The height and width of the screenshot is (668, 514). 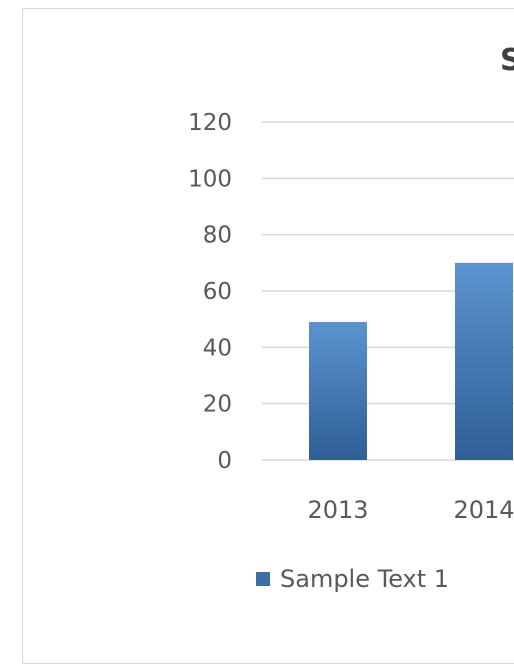 I want to click on y-tick-label: 0, so click(x=224, y=461).